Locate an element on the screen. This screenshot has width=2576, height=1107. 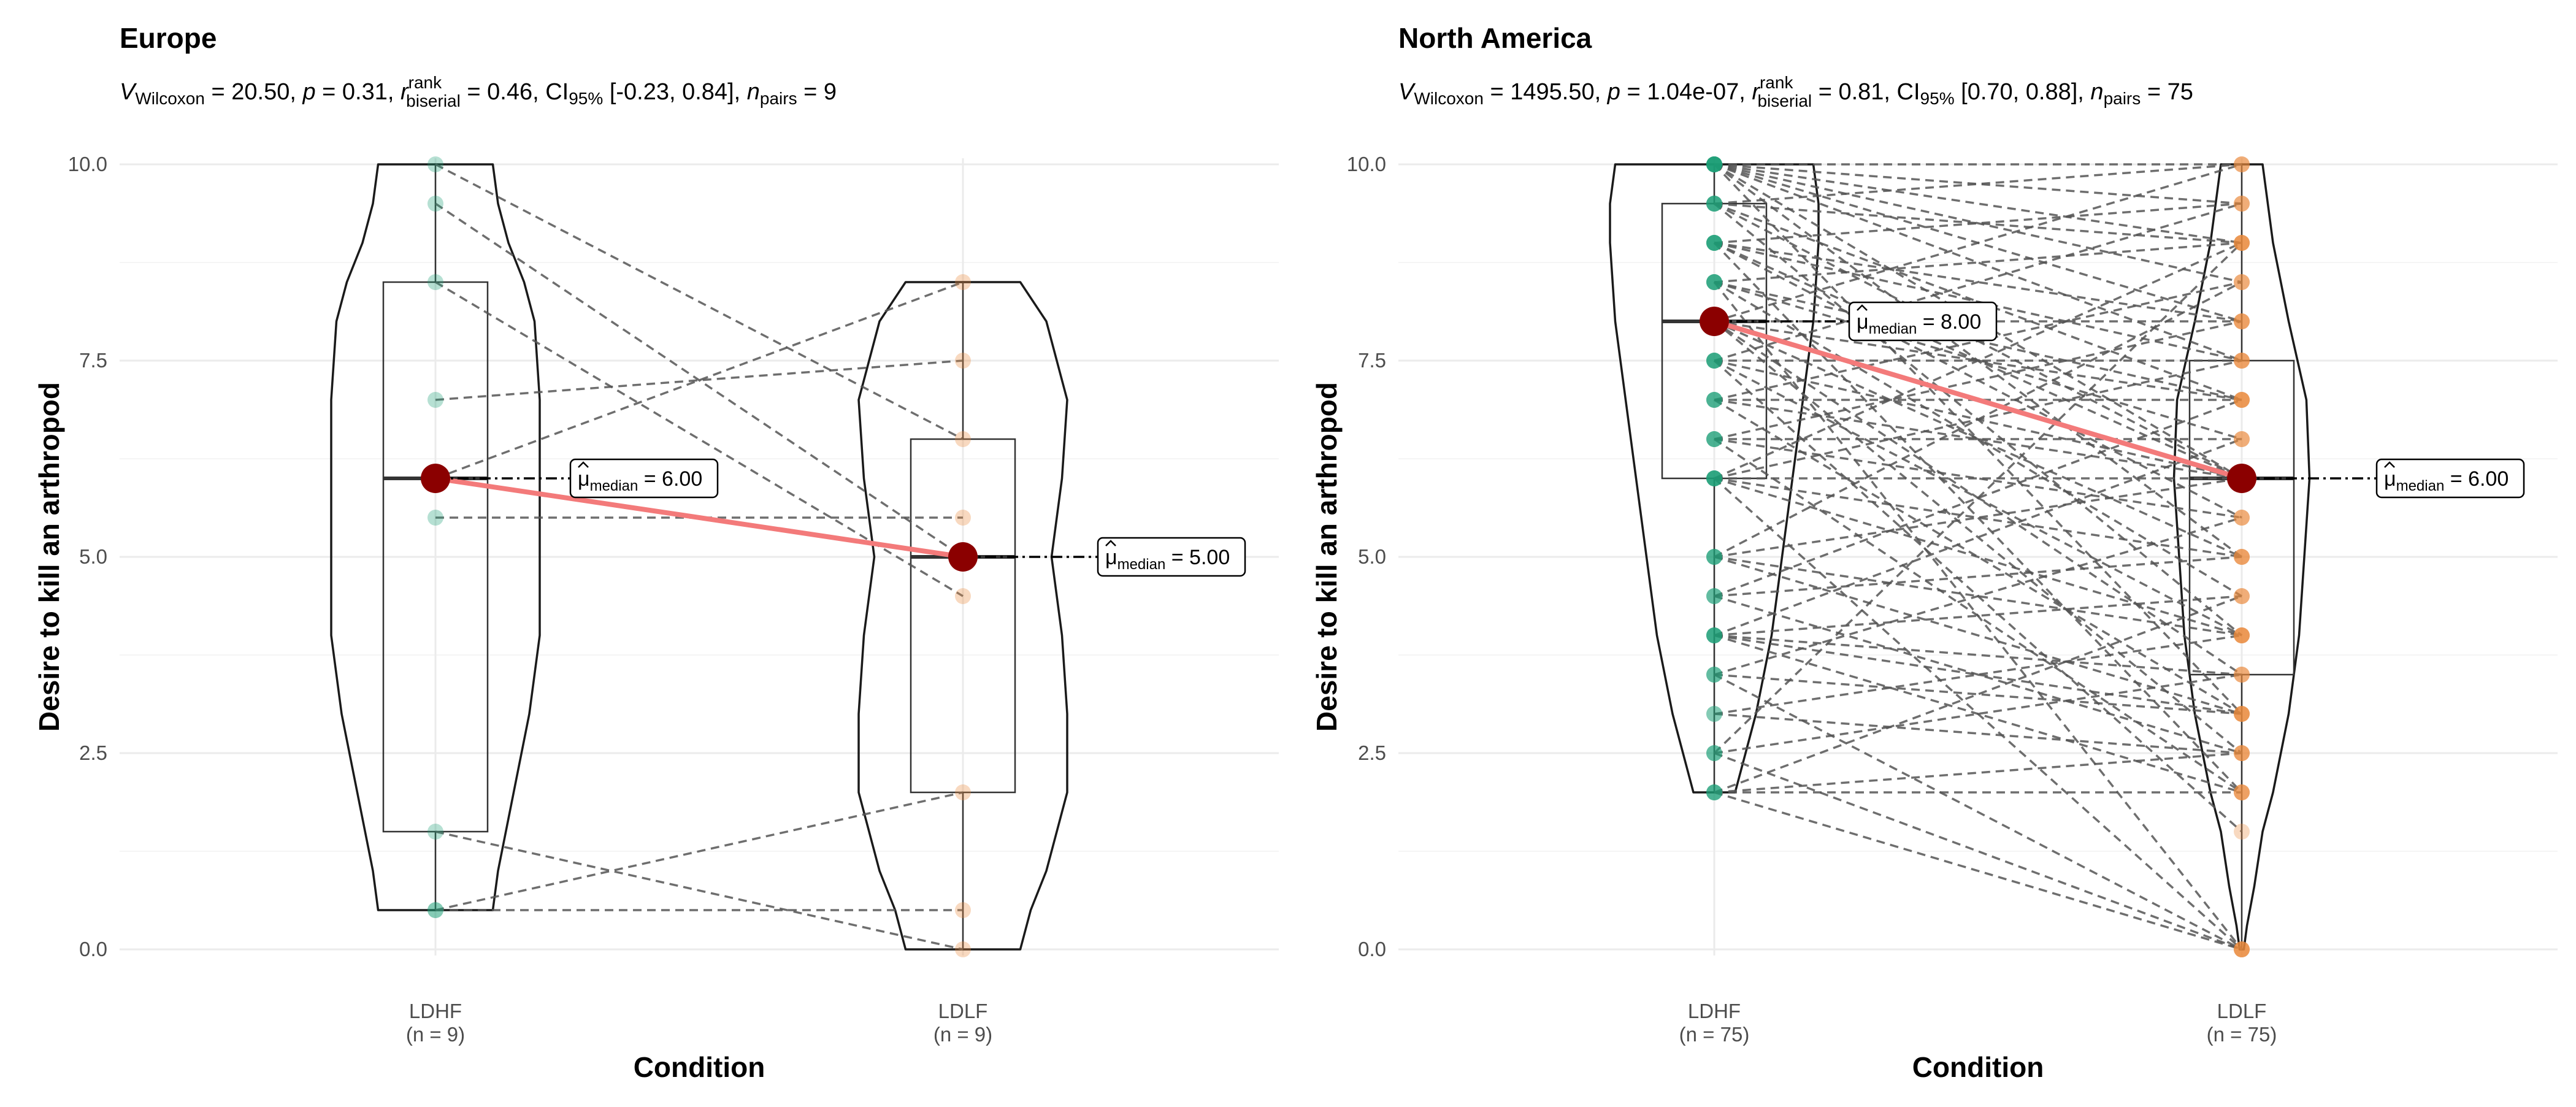
median-label: μmedian = 8.00 is located at coordinates (1923, 321).